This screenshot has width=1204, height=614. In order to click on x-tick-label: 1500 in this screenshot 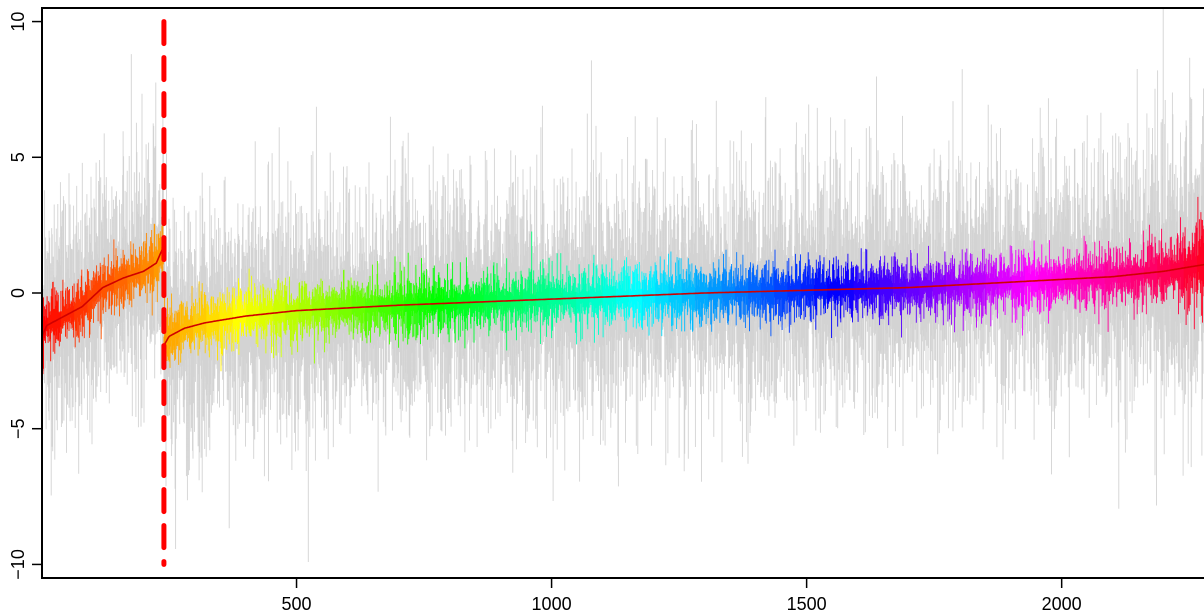, I will do `click(807, 604)`.